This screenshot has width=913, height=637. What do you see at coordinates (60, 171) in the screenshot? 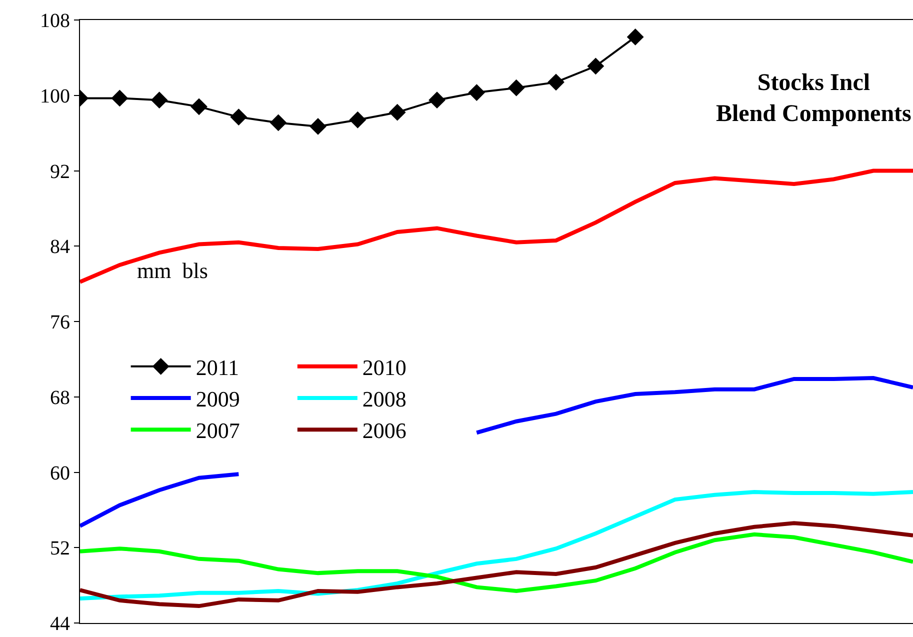
I see `y-tick-label: 92` at bounding box center [60, 171].